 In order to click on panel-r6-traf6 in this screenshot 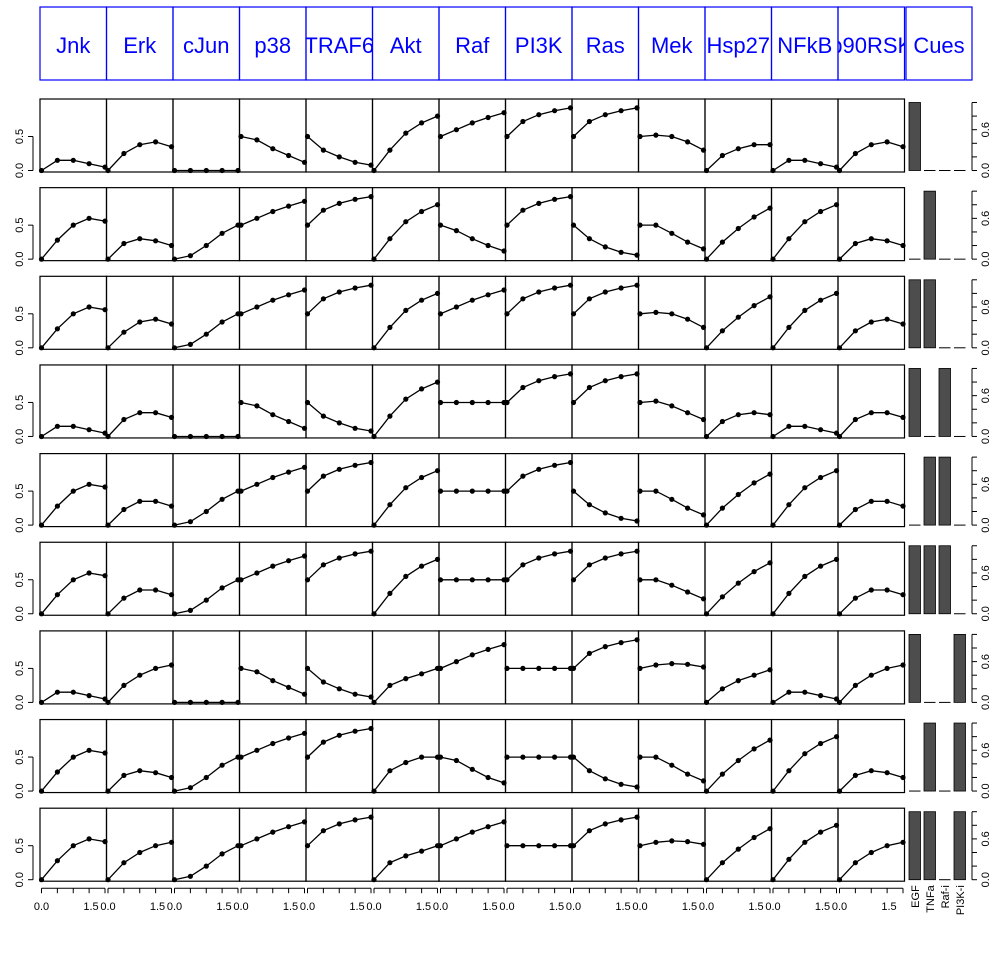, I will do `click(339, 578)`.